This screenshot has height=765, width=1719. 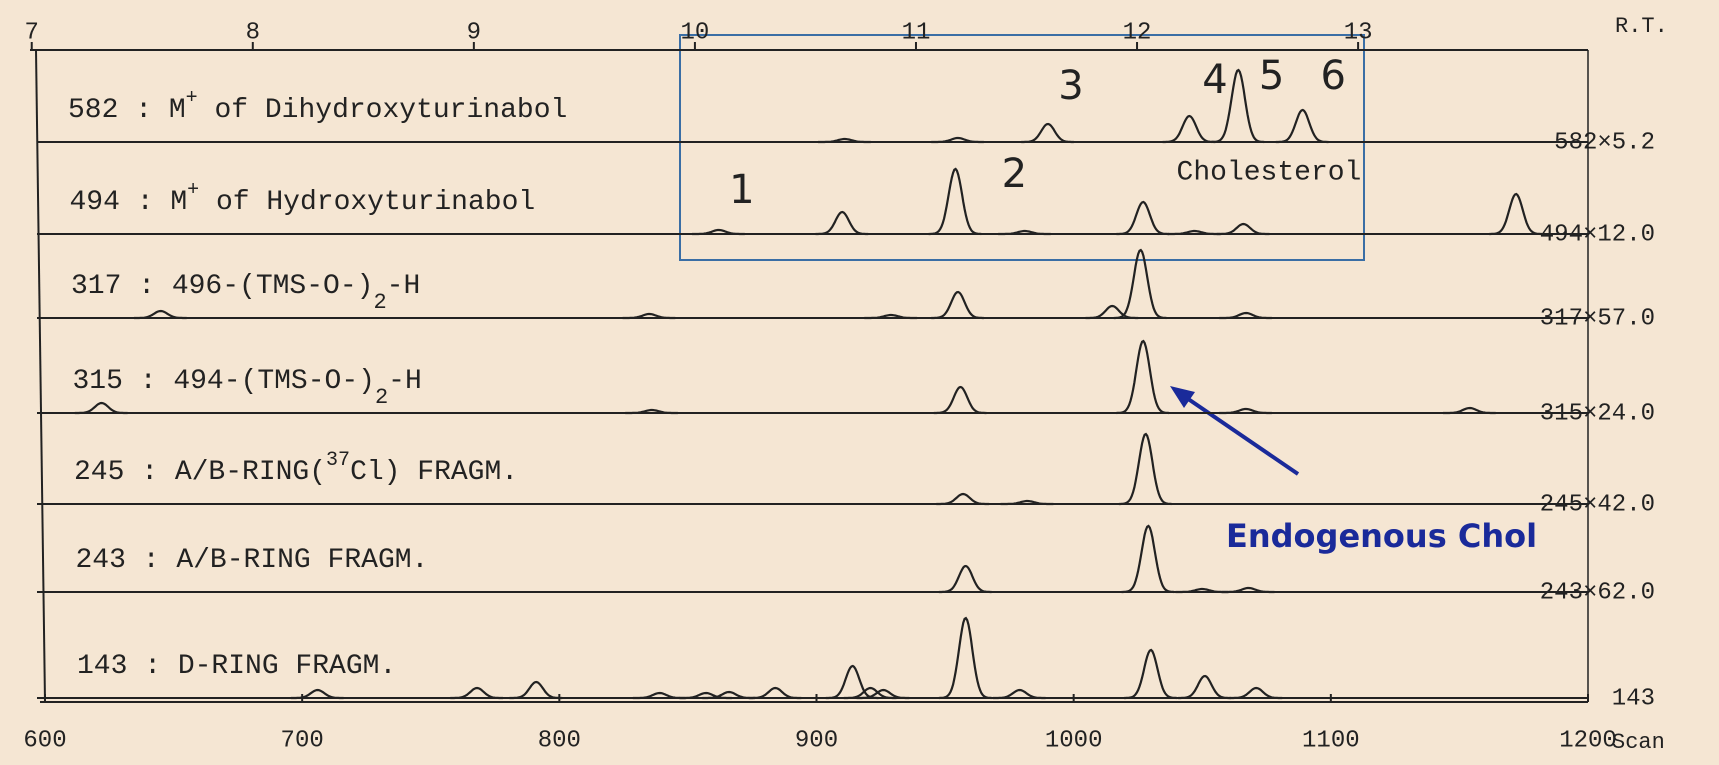 What do you see at coordinates (559, 740) in the screenshot?
I see `x-tick-label: 800` at bounding box center [559, 740].